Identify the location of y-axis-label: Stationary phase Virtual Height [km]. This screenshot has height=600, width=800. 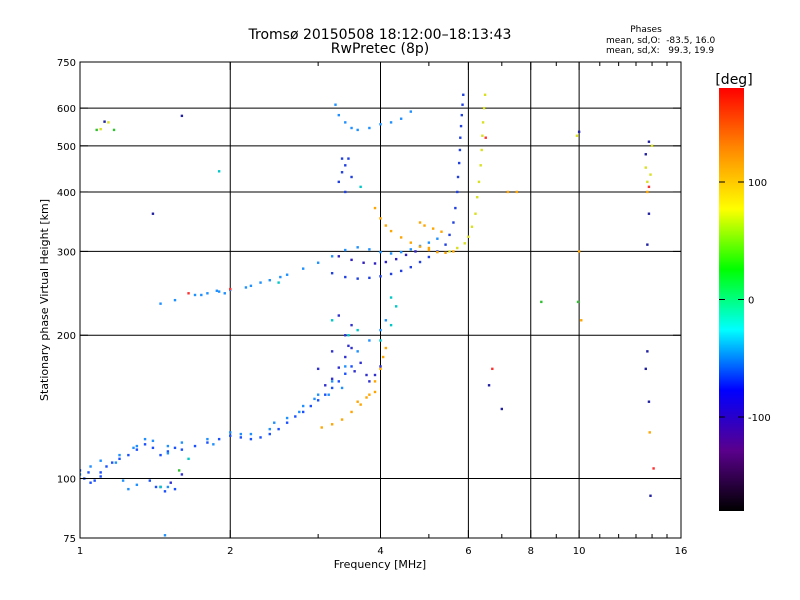
(44, 300).